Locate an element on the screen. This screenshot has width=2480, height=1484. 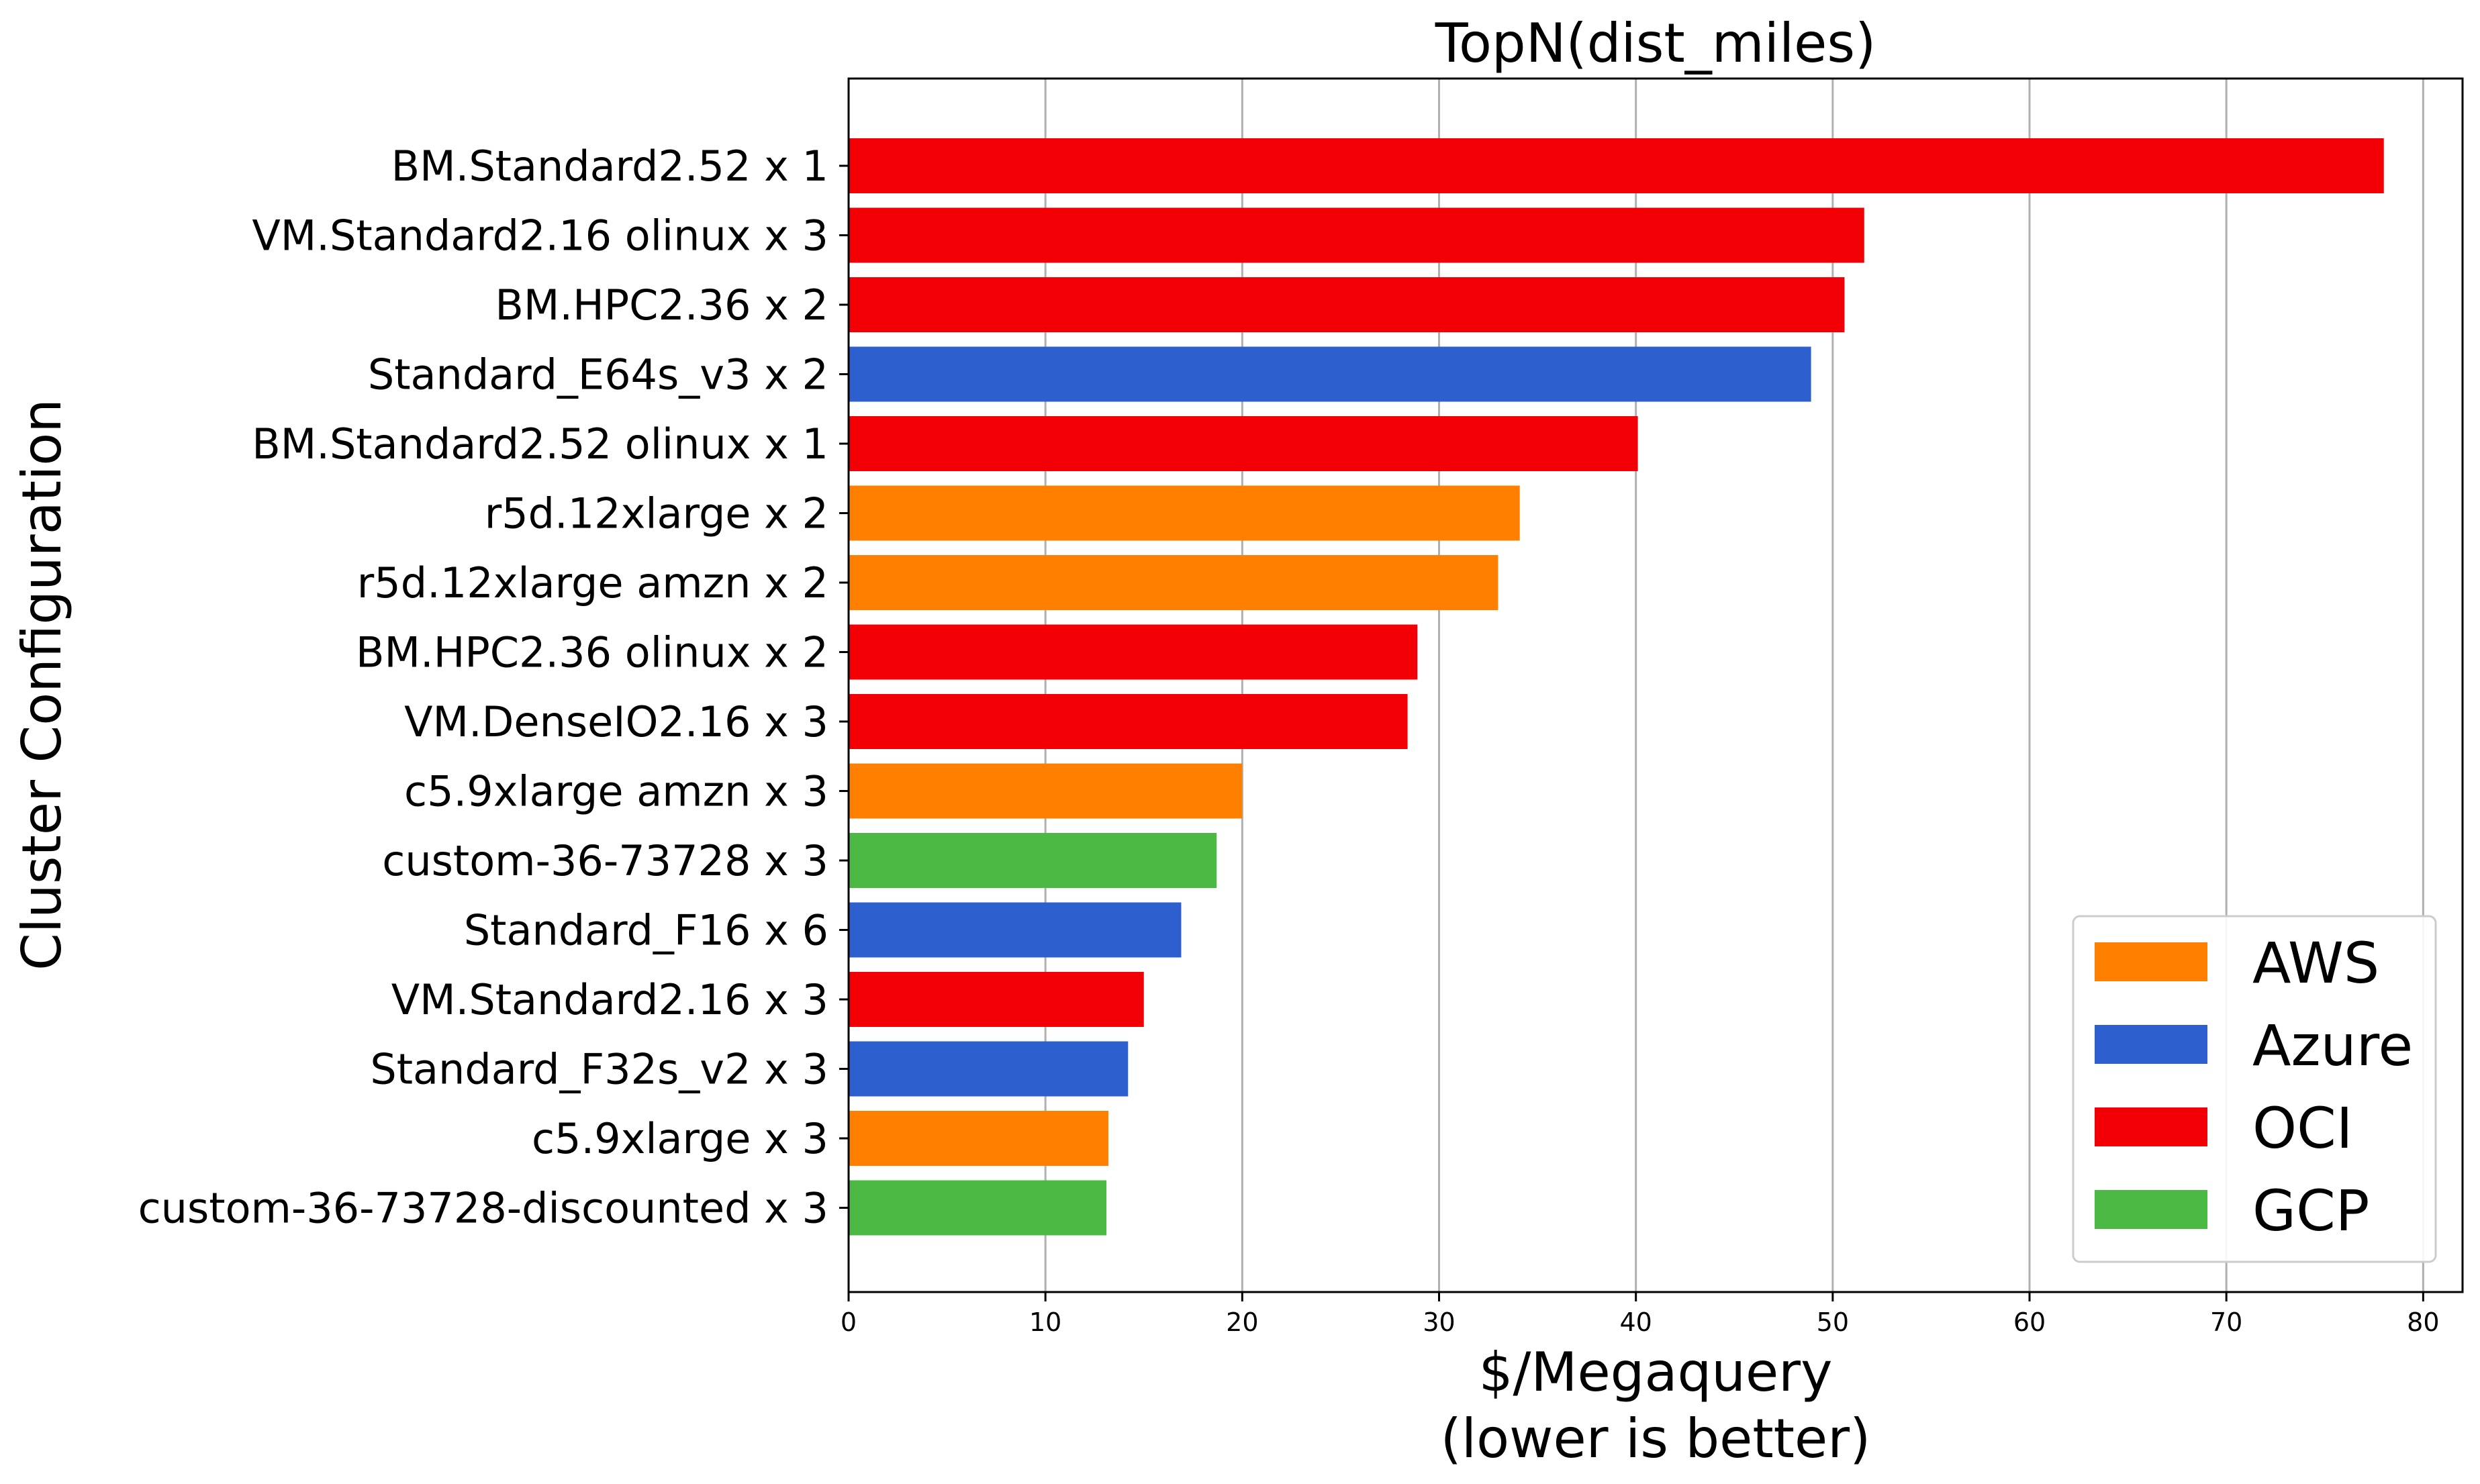
legend-box is located at coordinates (2254, 1089).